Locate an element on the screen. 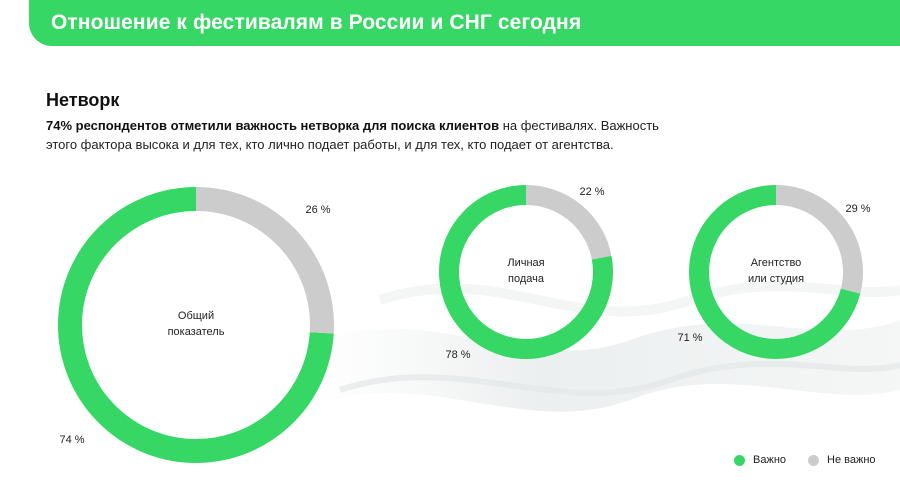  center-label-line: показатель is located at coordinates (196, 332).